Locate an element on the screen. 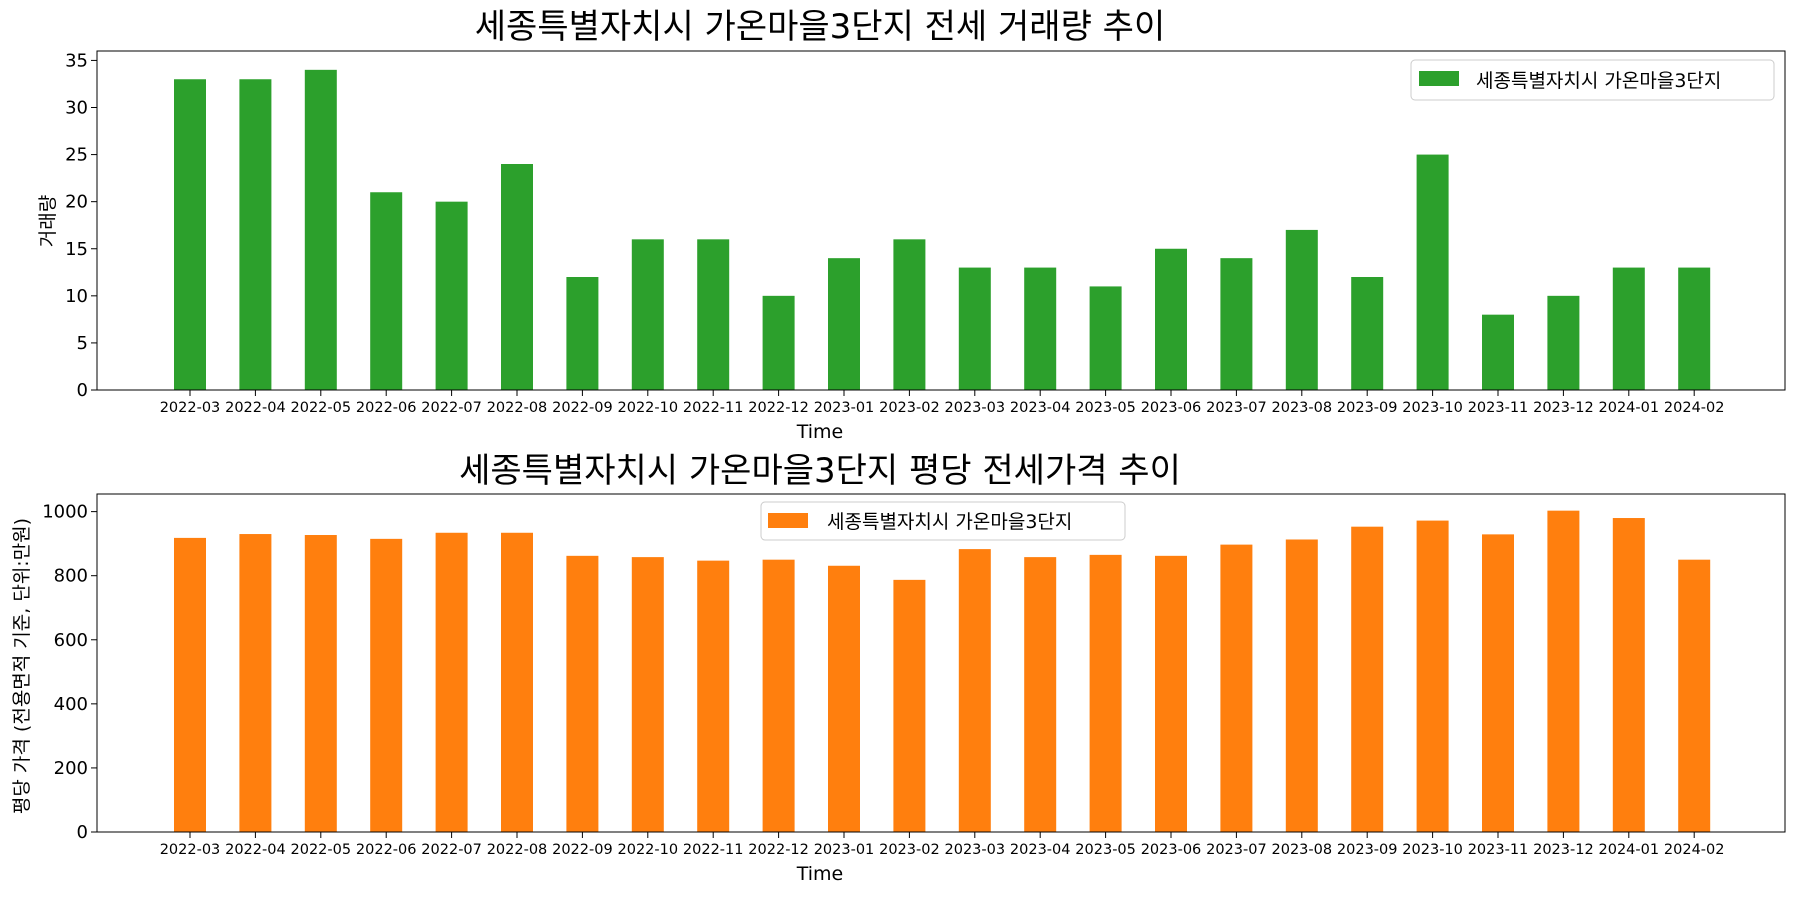  y-tick-label: 25 is located at coordinates (76, 155).